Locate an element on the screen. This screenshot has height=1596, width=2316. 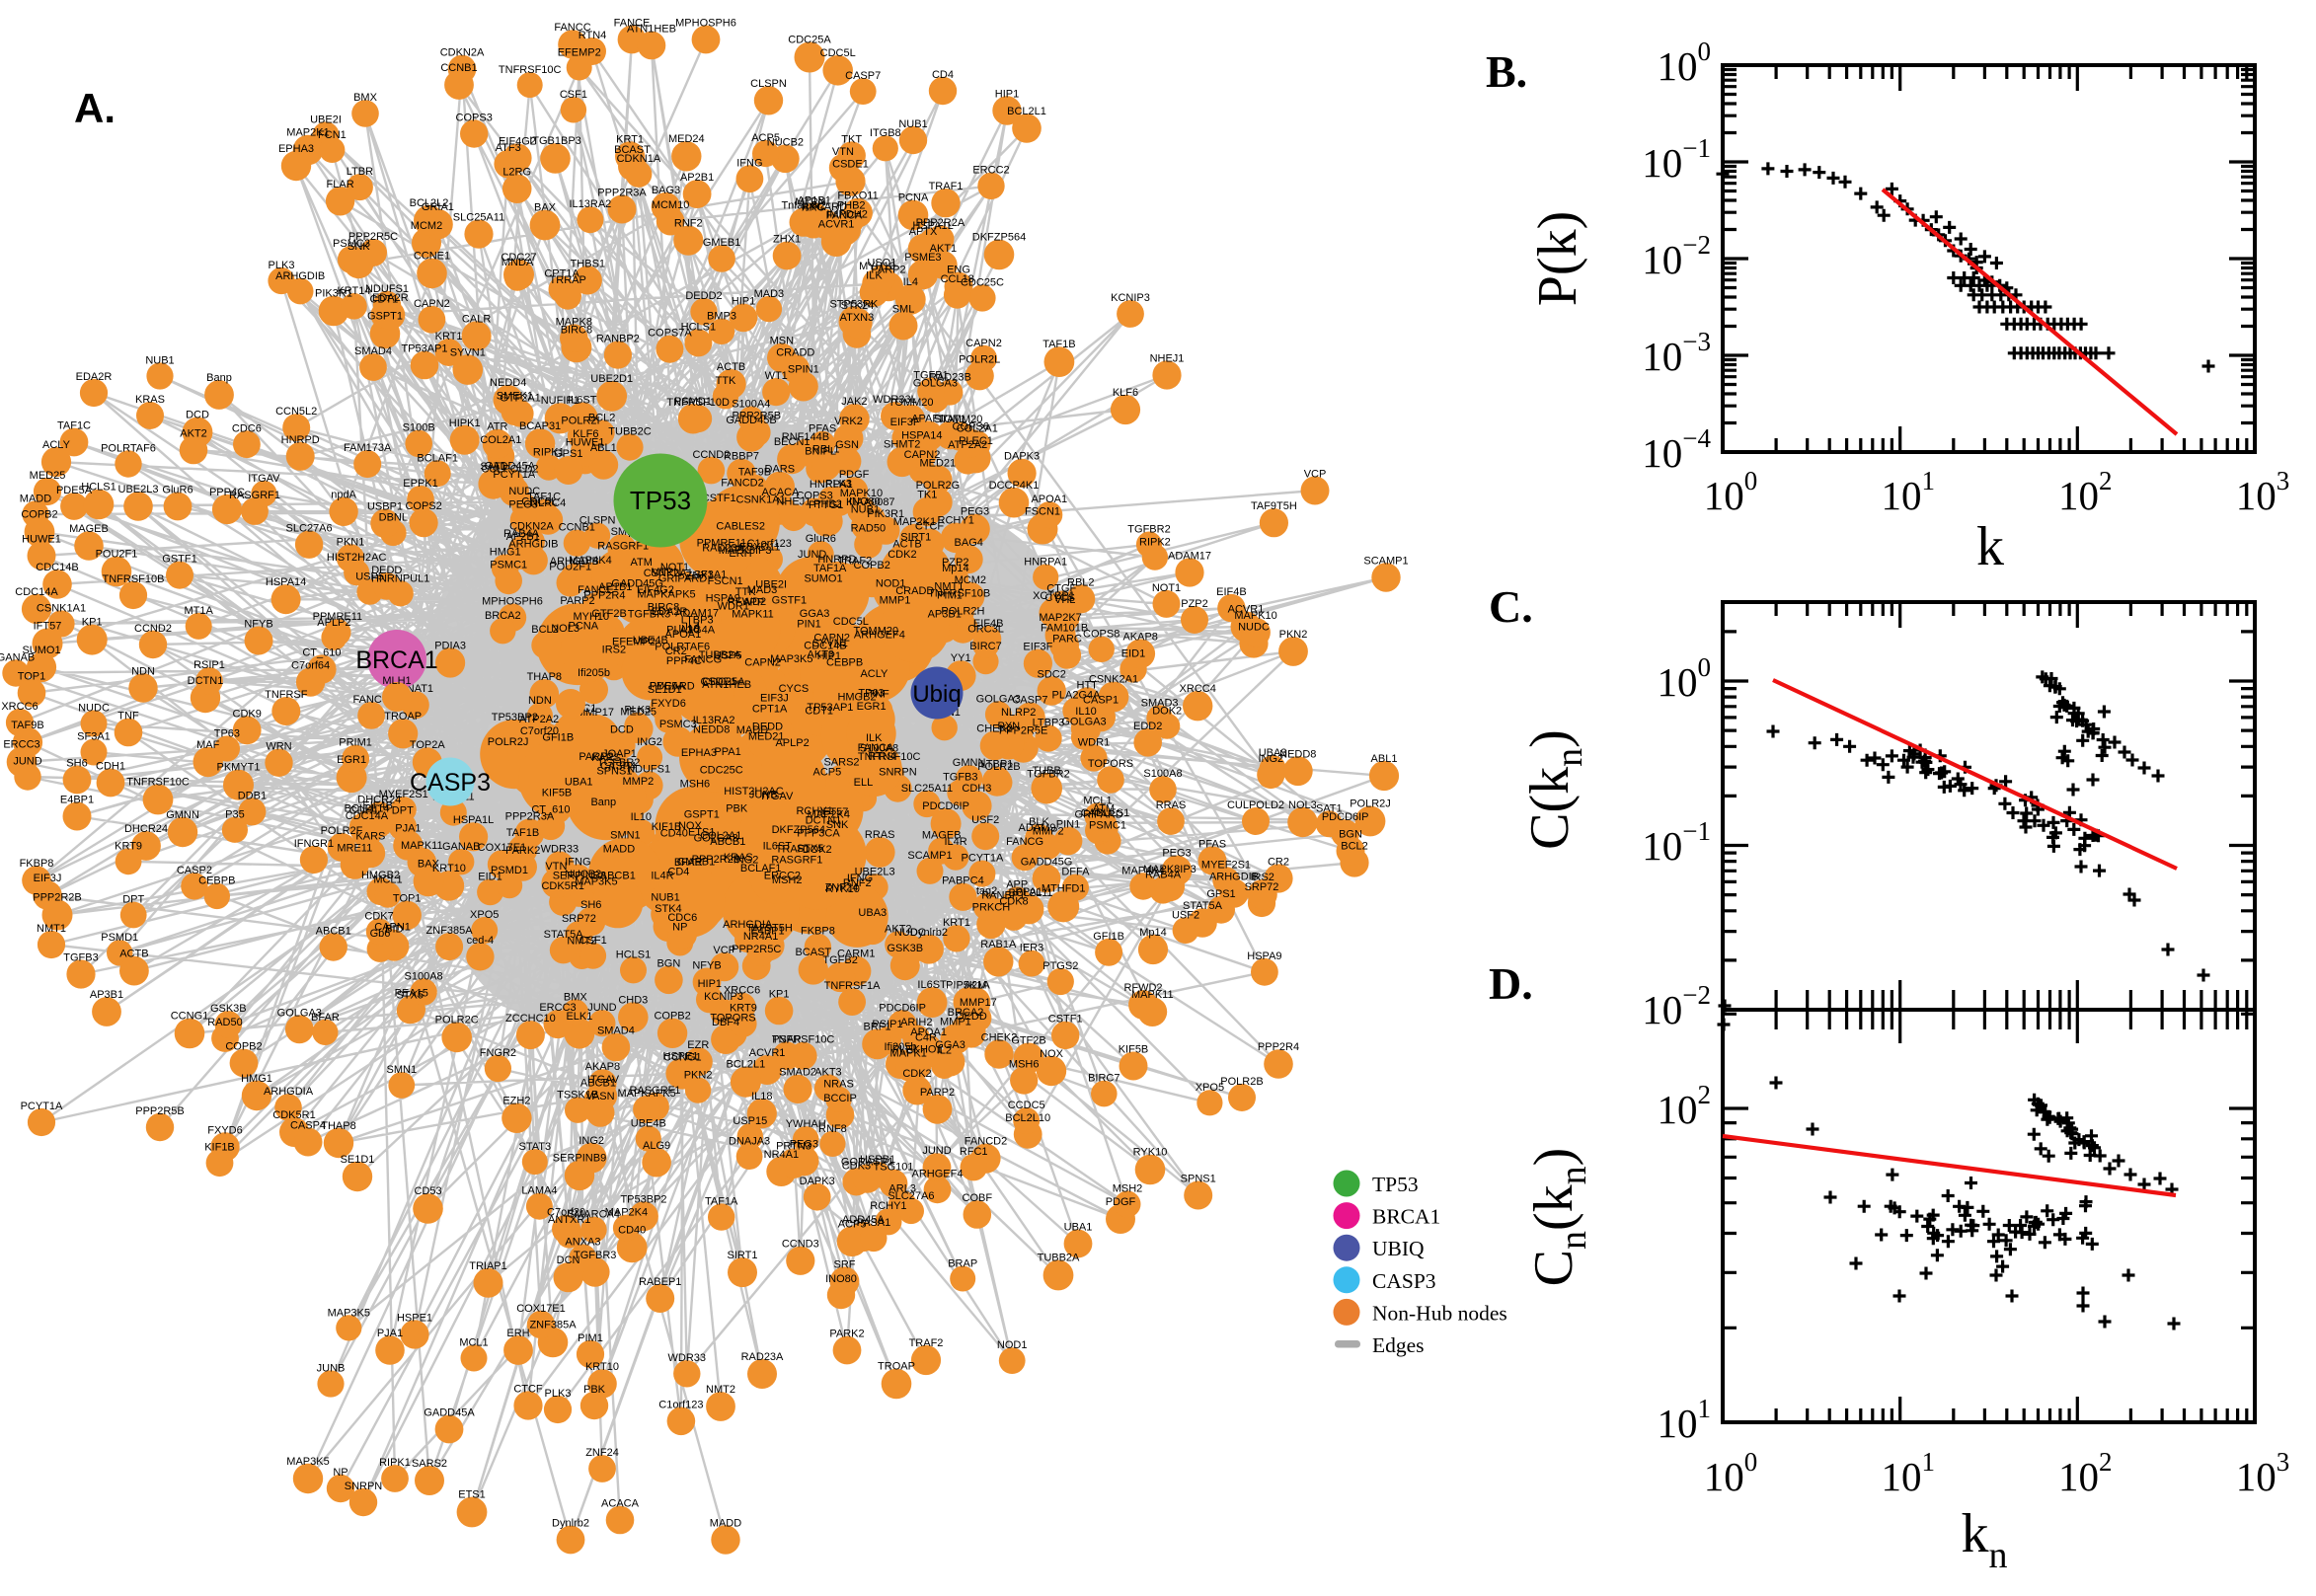
svg-text: CSTF1 is located at coordinates (1065, 1020).